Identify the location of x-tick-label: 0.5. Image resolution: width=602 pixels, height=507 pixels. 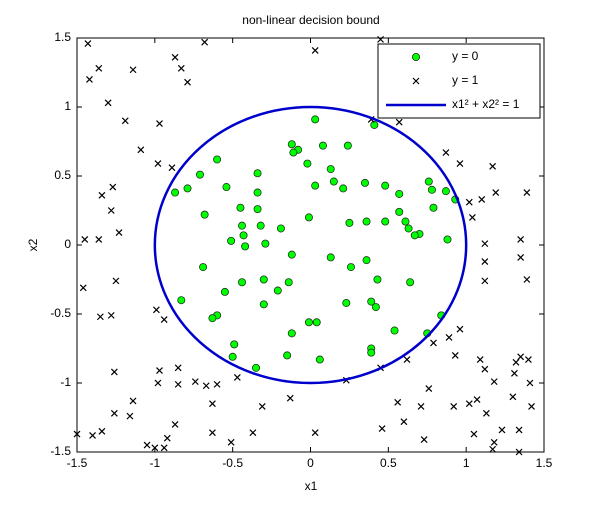
(388, 463).